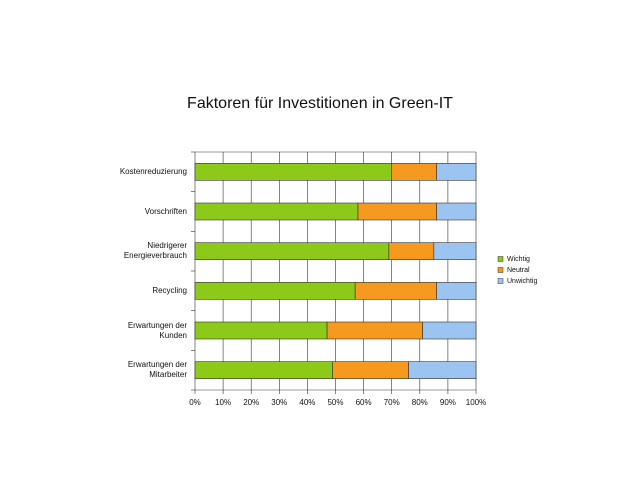 The height and width of the screenshot is (480, 640). Describe the element at coordinates (279, 402) in the screenshot. I see `x-tick-label: 30%` at that location.